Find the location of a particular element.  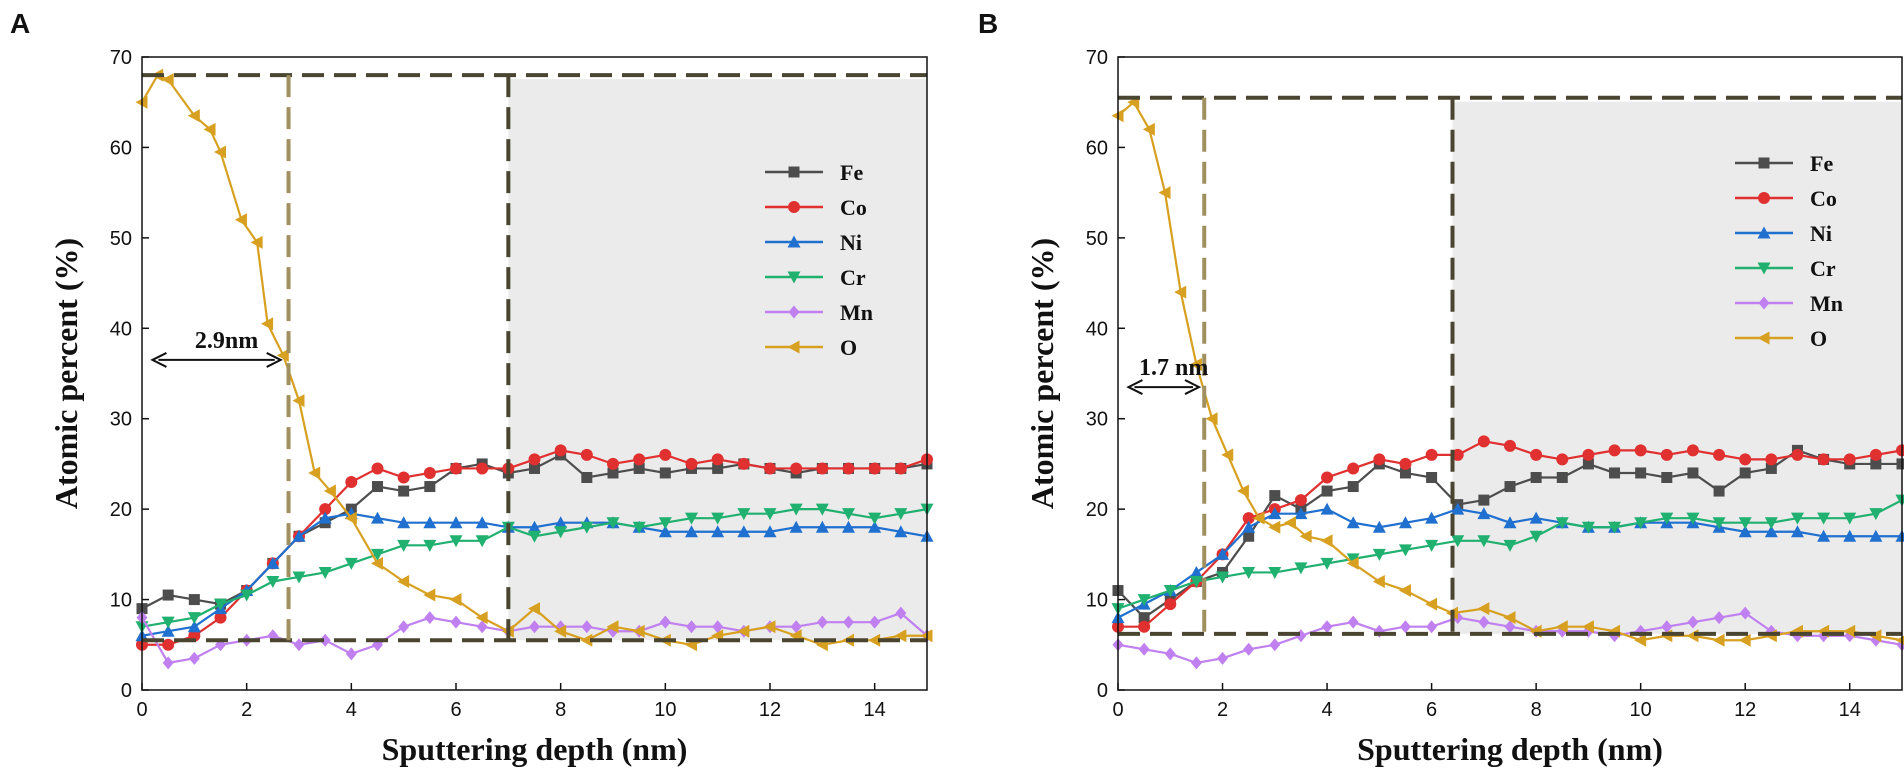

x-axis-title-b: Sputtering depth (nm) is located at coordinates (1510, 749).